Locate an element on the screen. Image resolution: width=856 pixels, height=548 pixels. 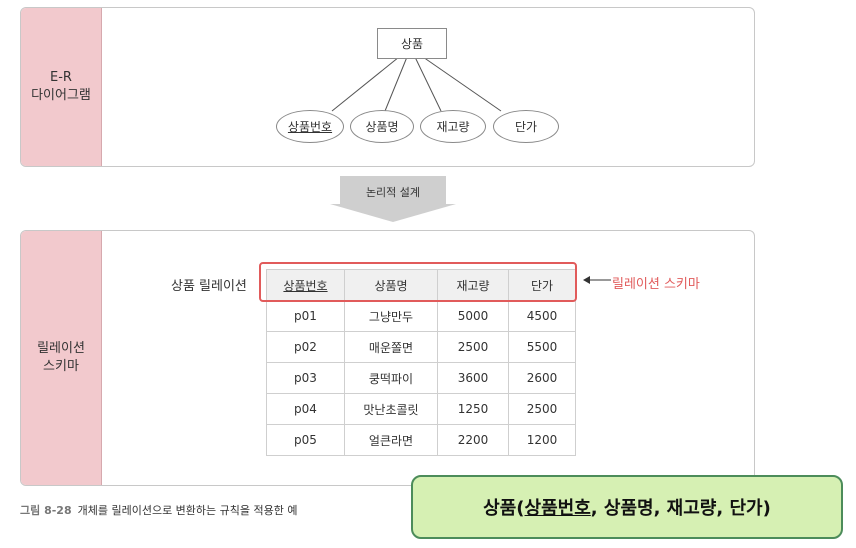
er-panel-label: E-R 다이어그램 is located at coordinates (61, 87).